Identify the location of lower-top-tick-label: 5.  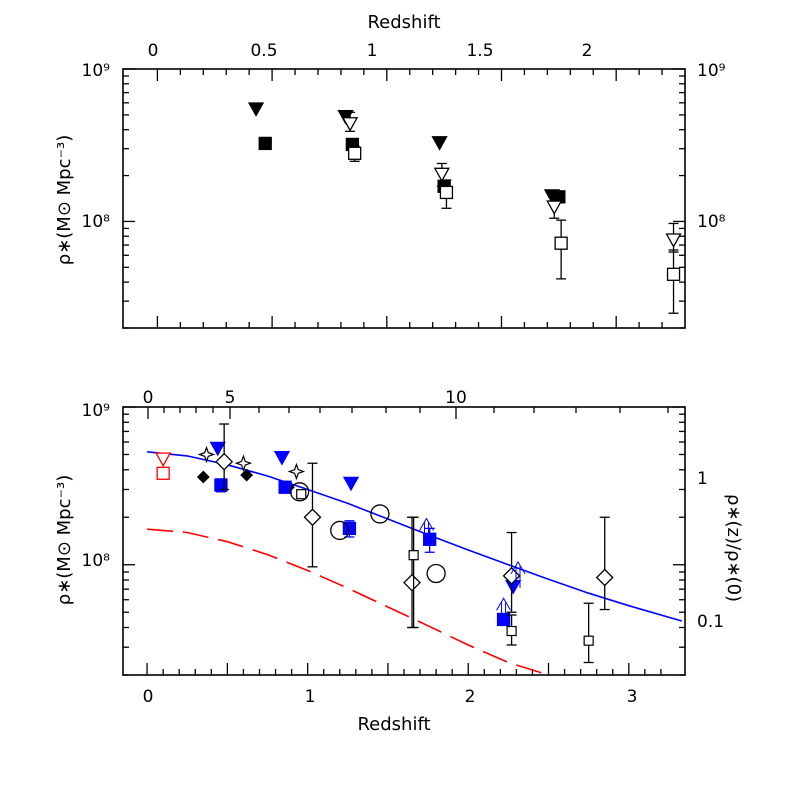
(230, 398).